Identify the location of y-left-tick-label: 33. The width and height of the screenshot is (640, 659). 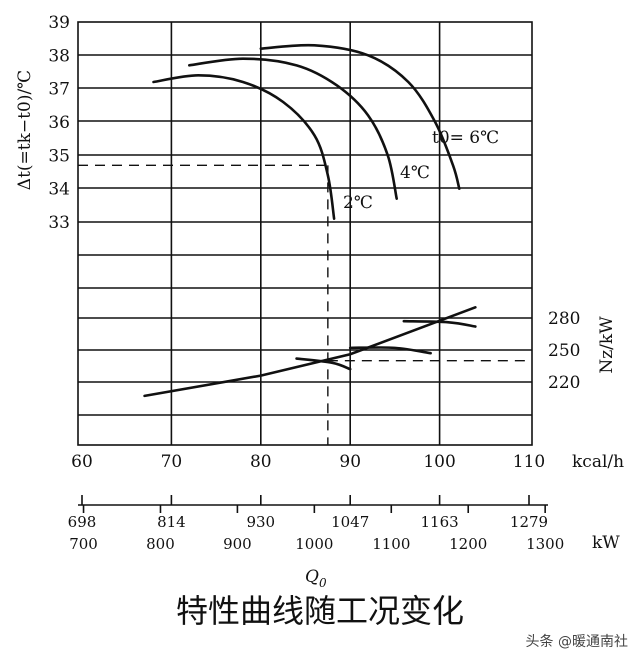
(59, 223).